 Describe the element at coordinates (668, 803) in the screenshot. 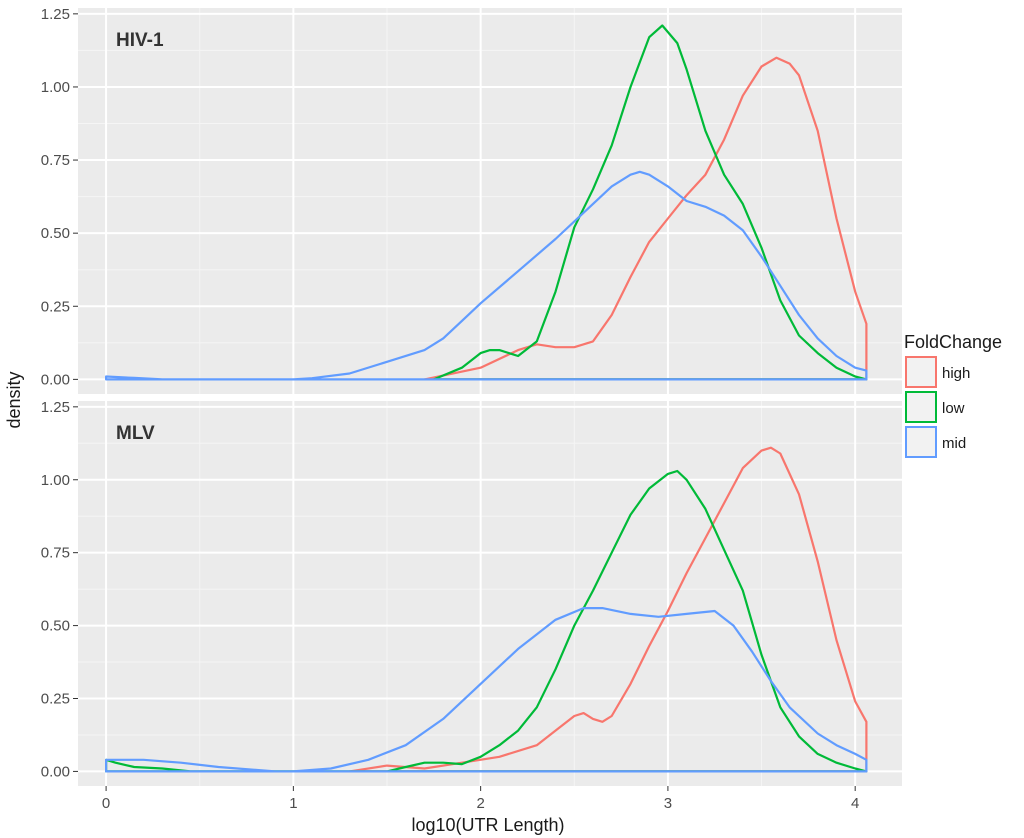

I see `x-tick-label: 3` at that location.